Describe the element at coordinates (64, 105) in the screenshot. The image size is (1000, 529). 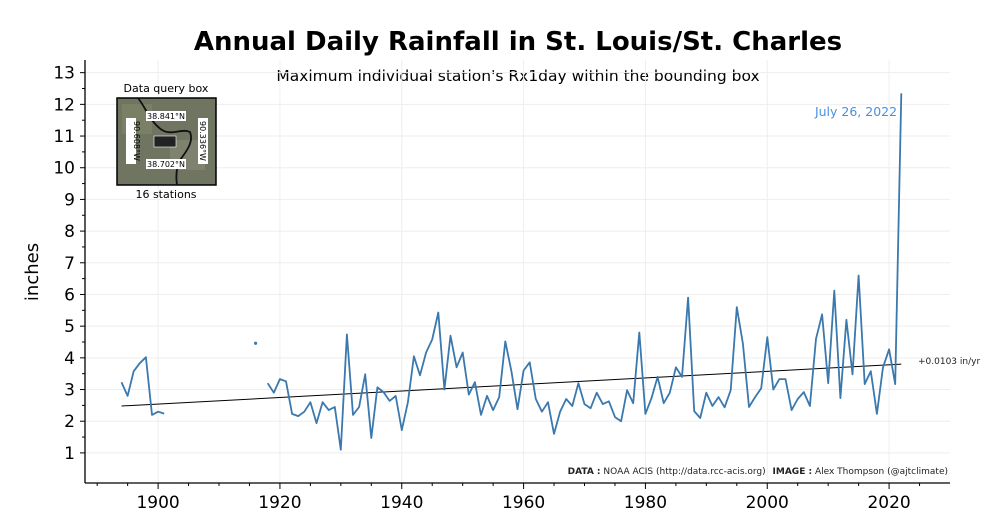
I see `y-tick-label: 12` at that location.